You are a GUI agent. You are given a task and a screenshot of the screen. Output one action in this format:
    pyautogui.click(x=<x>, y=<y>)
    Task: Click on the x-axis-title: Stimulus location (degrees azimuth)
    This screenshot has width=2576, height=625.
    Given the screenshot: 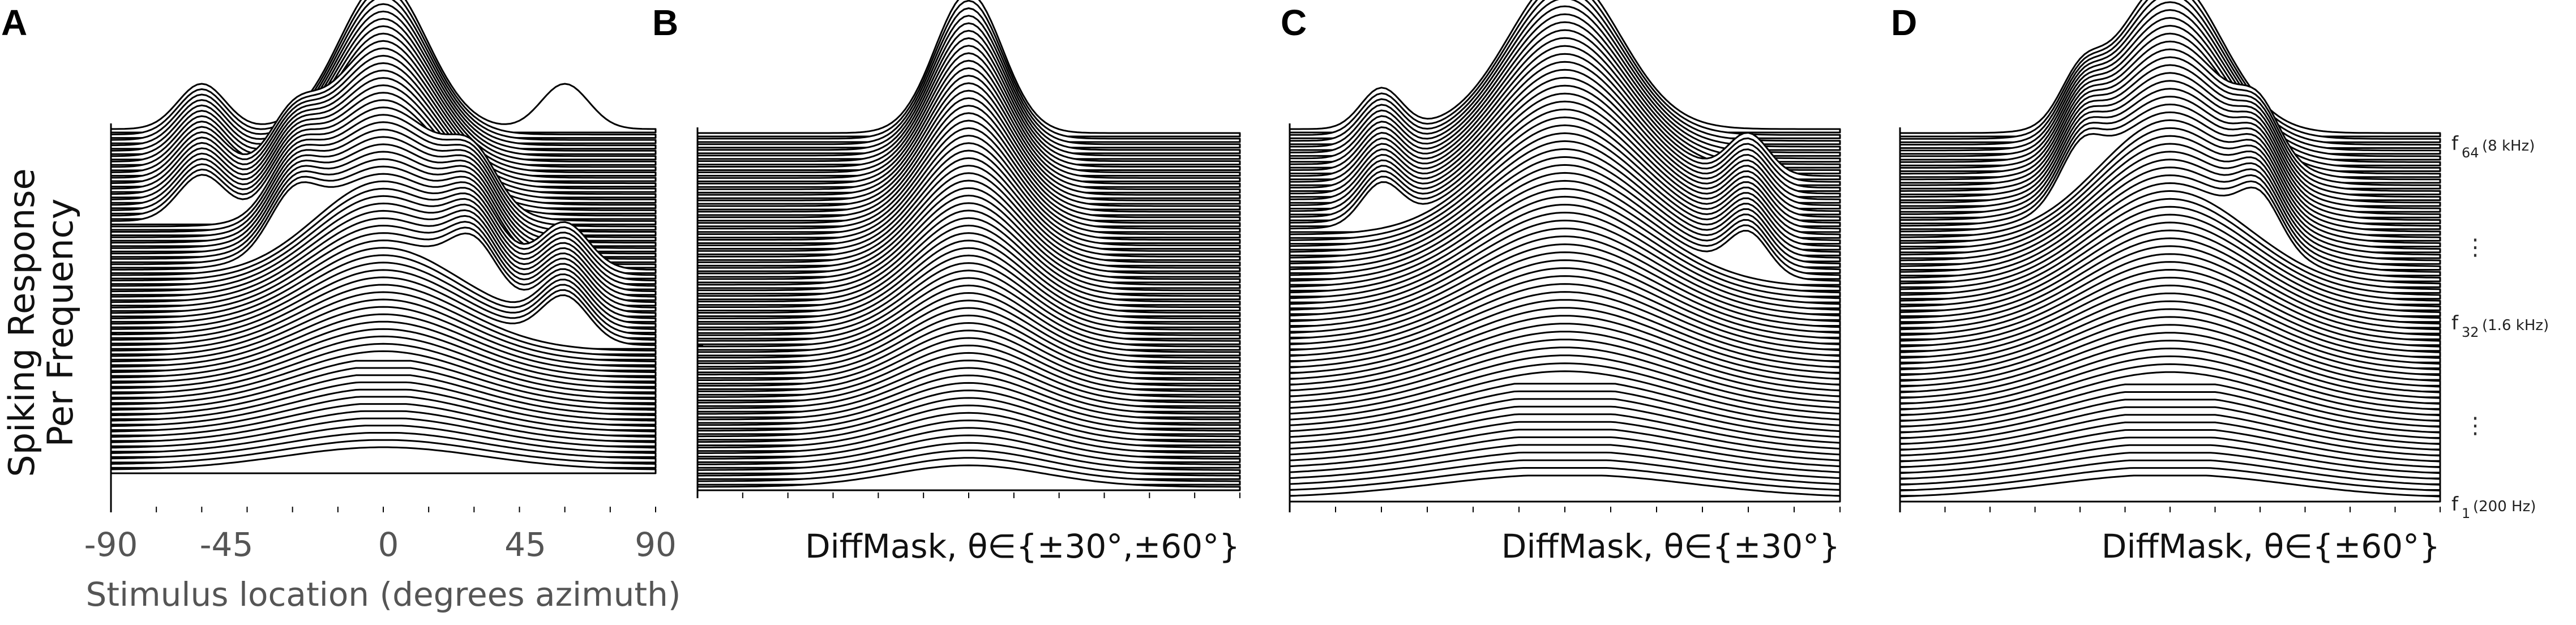 What is the action you would take?
    pyautogui.click(x=383, y=594)
    